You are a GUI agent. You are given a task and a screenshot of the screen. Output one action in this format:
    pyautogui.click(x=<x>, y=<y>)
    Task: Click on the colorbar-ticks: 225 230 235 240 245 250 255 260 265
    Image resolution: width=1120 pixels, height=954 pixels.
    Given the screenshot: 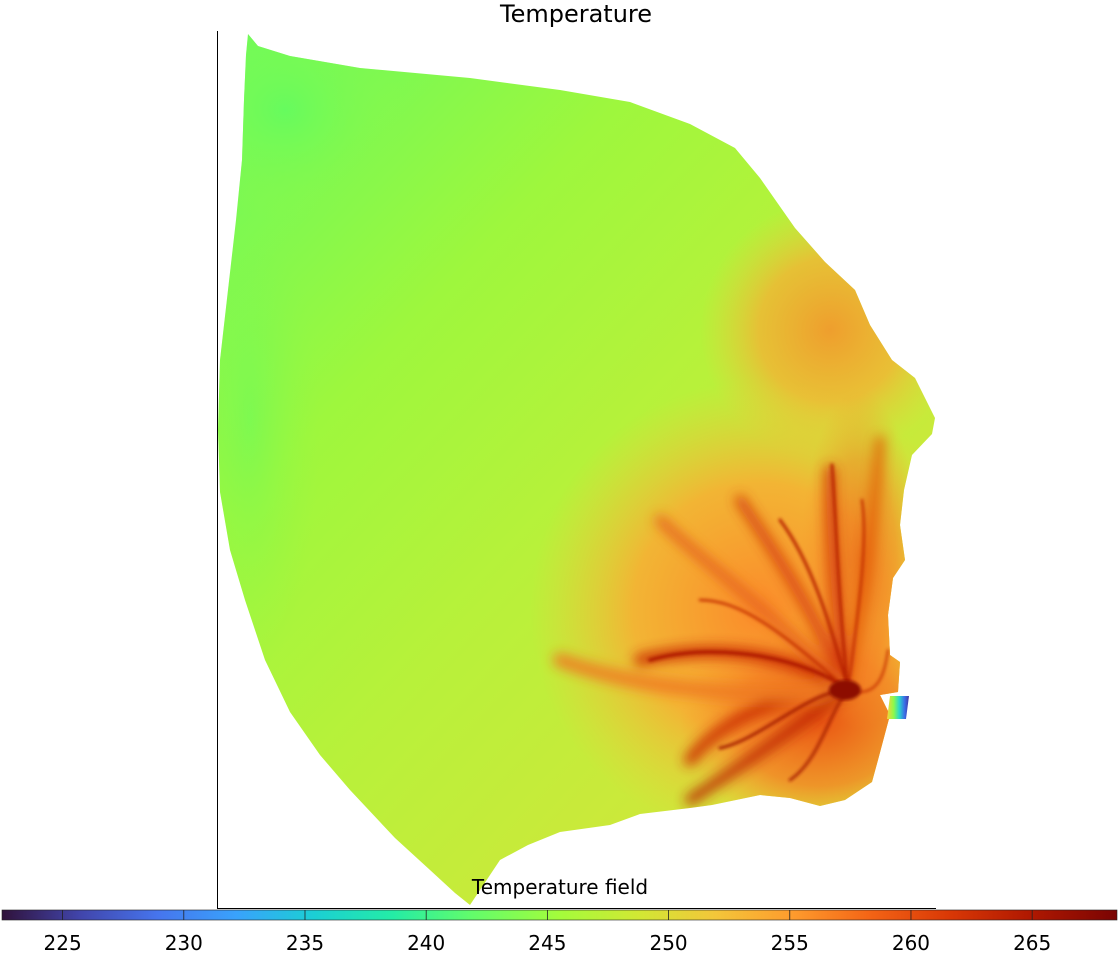 What is the action you would take?
    pyautogui.click(x=547, y=932)
    